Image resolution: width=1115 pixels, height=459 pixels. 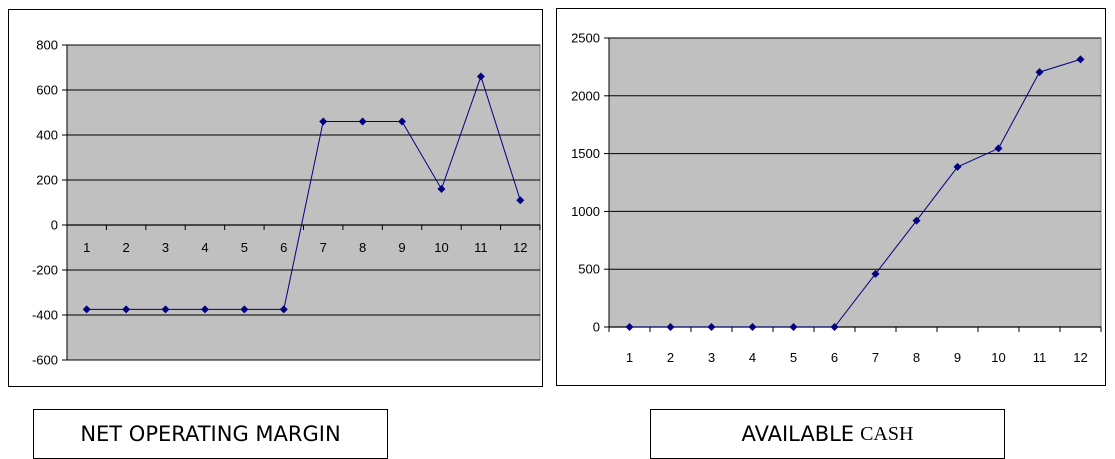 What do you see at coordinates (1040, 357) in the screenshot?
I see `cash-x-tick-label: 11` at bounding box center [1040, 357].